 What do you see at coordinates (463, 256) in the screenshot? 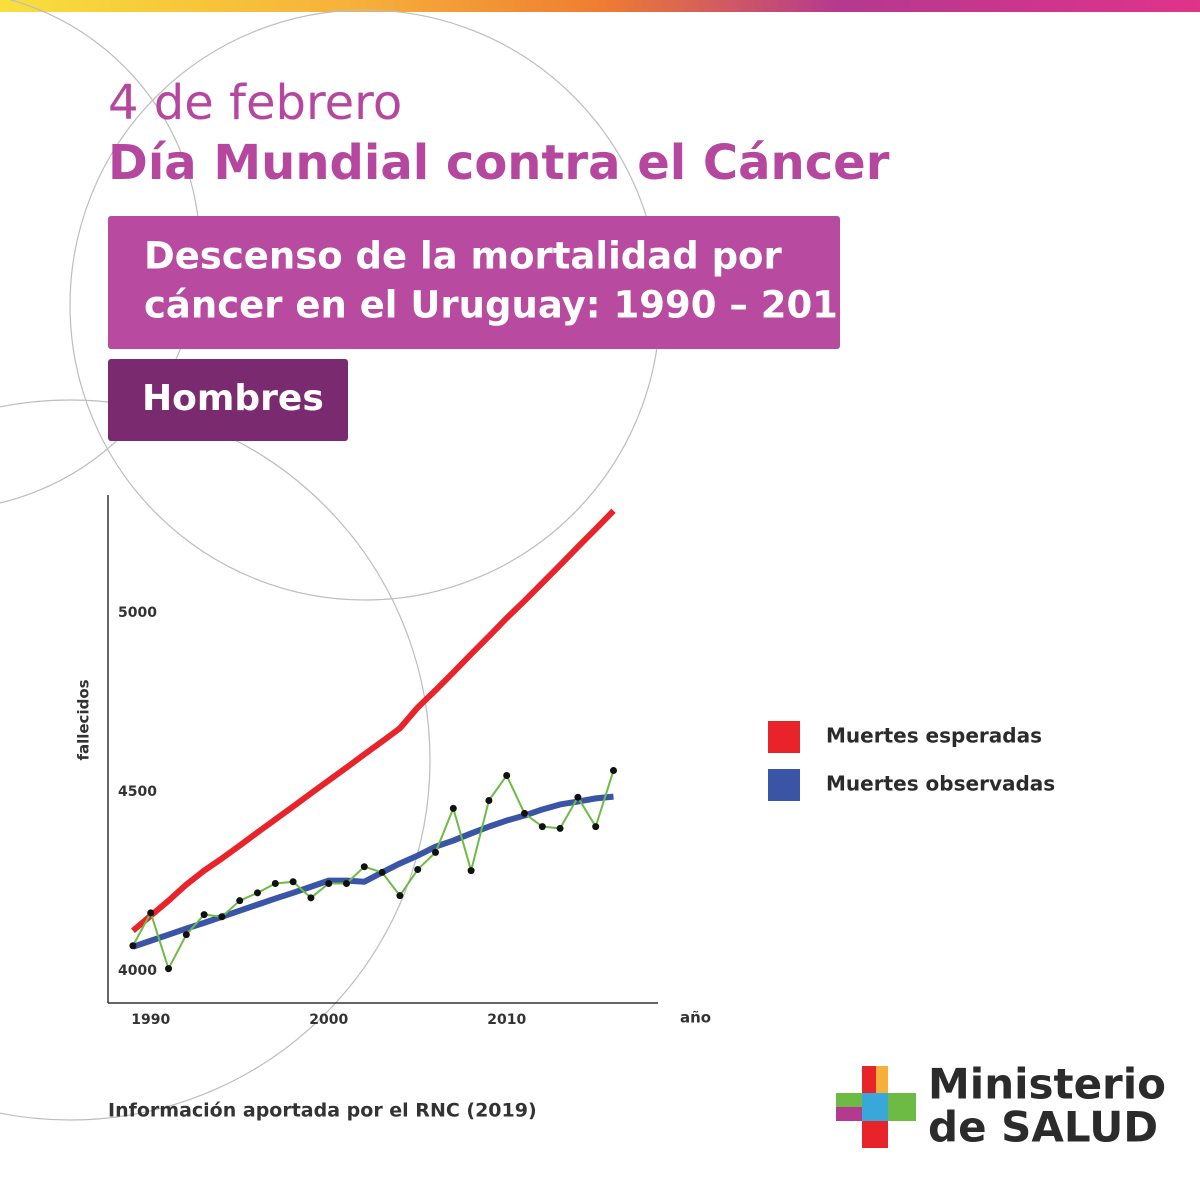
I see `highlight-line: Descenso de la mortalidad por` at bounding box center [463, 256].